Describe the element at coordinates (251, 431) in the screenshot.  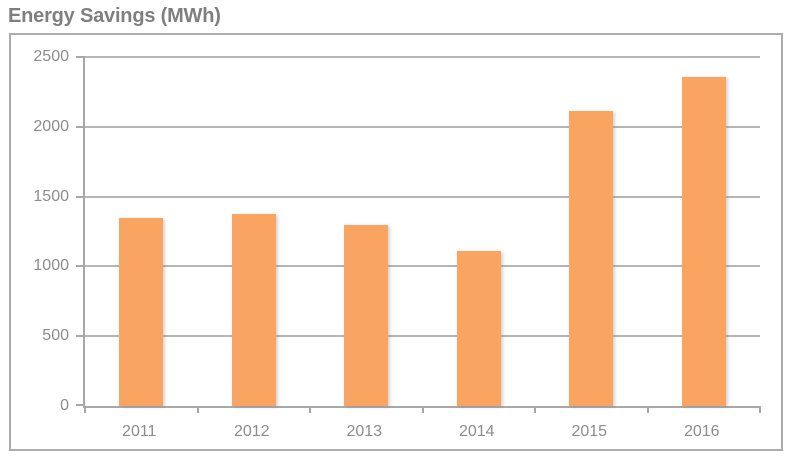
I see `x-axis-label: 2012` at that location.